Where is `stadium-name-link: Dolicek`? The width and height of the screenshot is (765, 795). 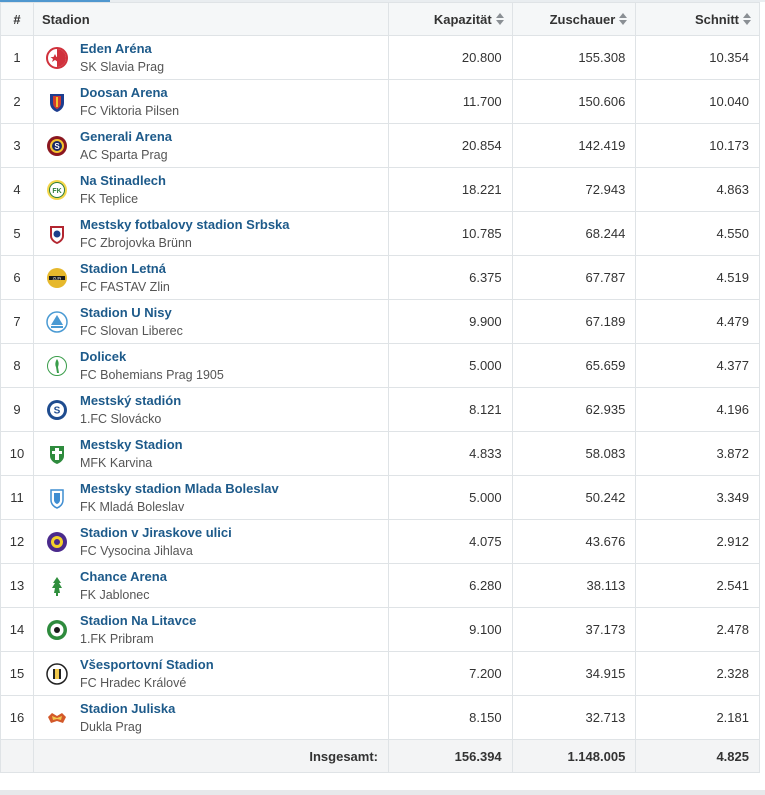 stadium-name-link: Dolicek is located at coordinates (103, 356).